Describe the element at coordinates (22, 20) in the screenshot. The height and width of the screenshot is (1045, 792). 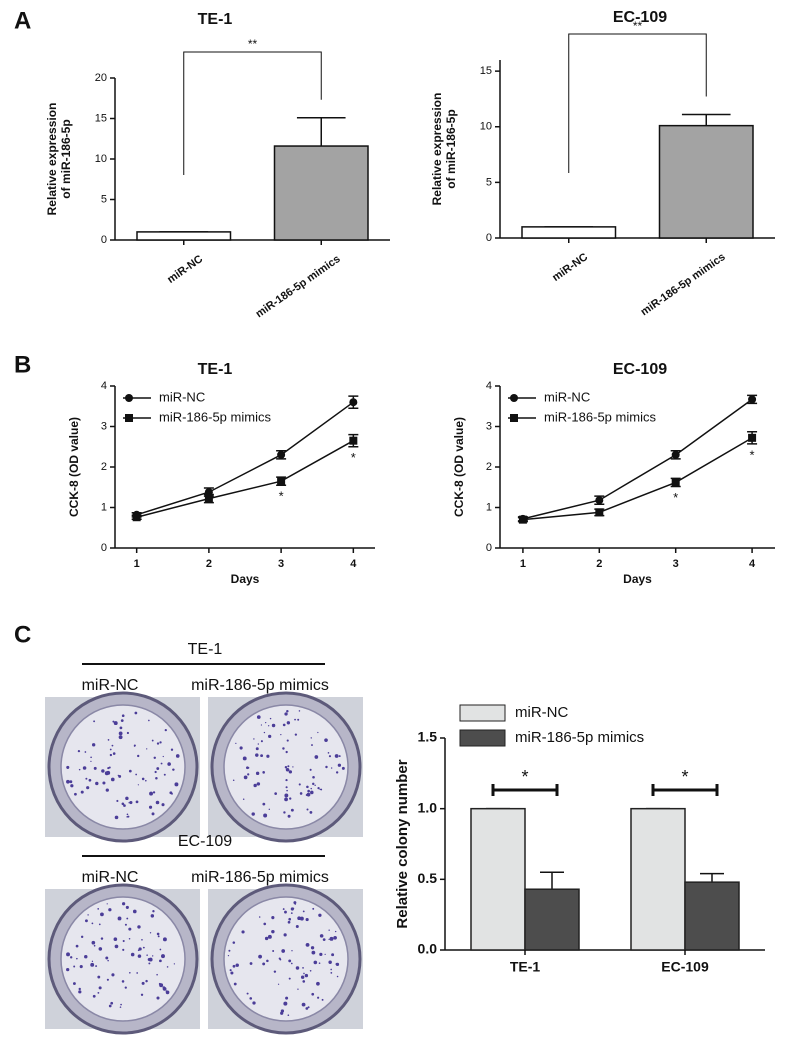
I see `panel-label: A` at that location.